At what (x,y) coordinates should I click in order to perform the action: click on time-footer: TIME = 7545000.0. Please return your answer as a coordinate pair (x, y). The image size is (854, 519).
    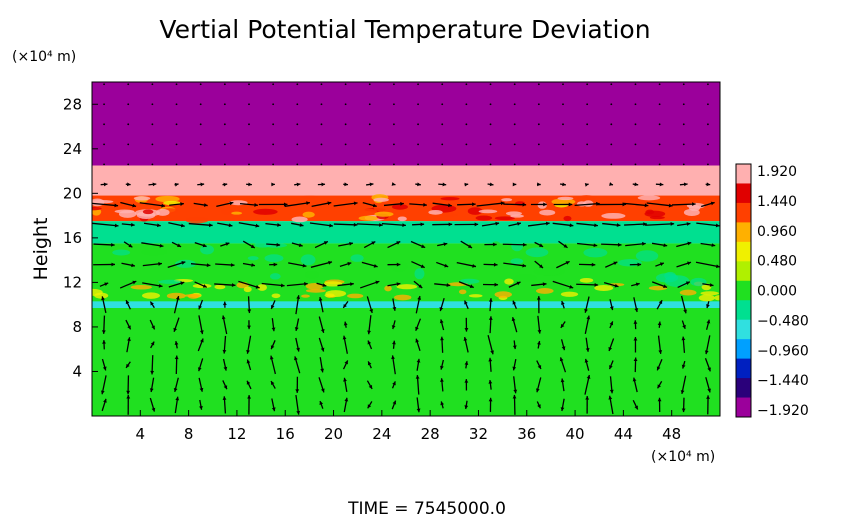
    Looking at the image, I should click on (426, 509).